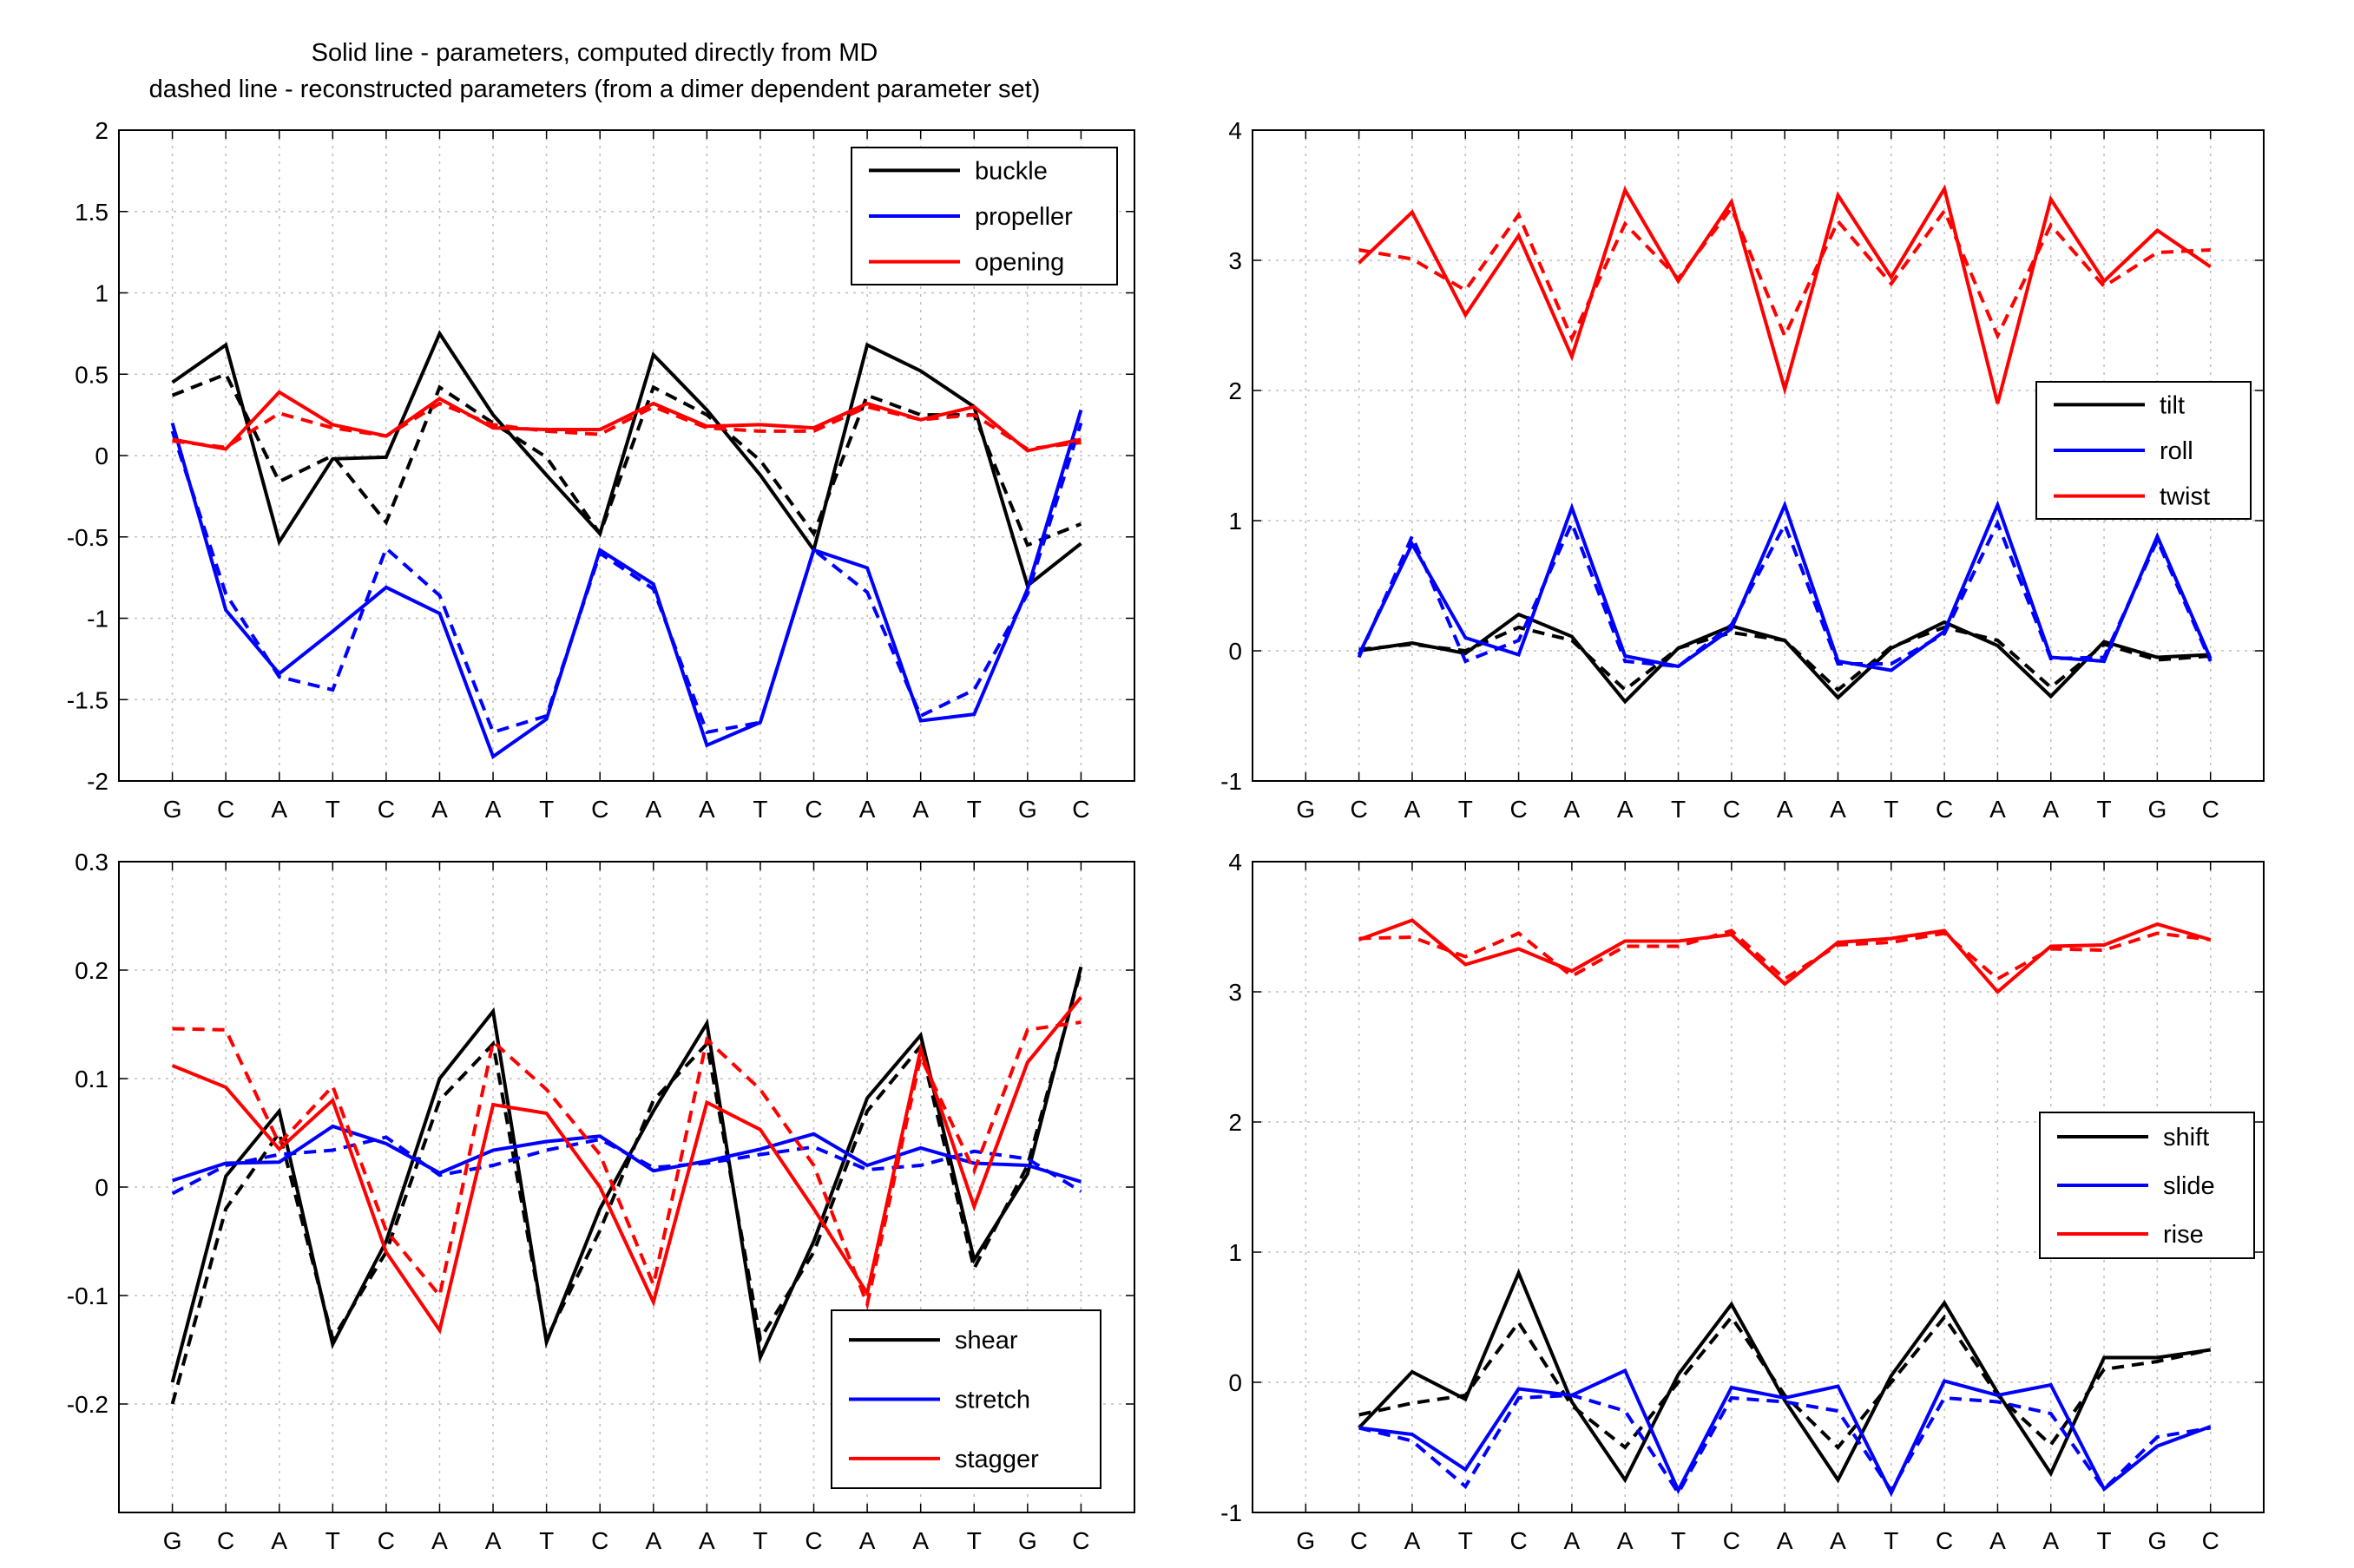  I want to click on legend: tilt roll twist, so click(2144, 450).